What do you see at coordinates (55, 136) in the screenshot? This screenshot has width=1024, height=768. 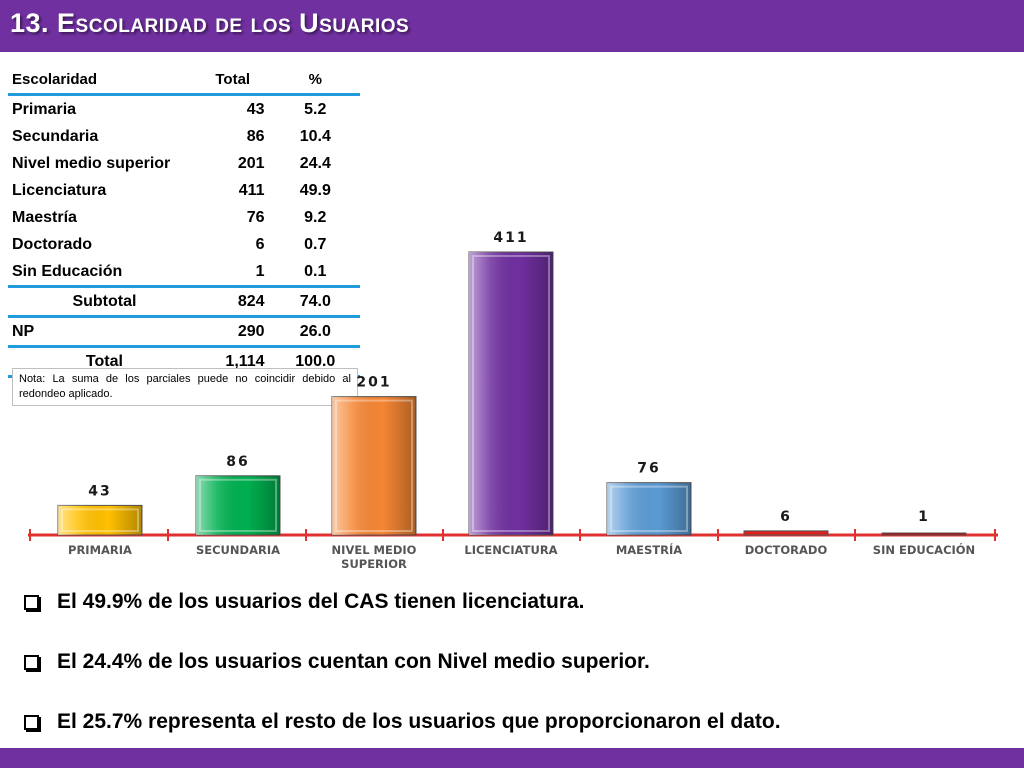 I see `row-label: Secundaria` at bounding box center [55, 136].